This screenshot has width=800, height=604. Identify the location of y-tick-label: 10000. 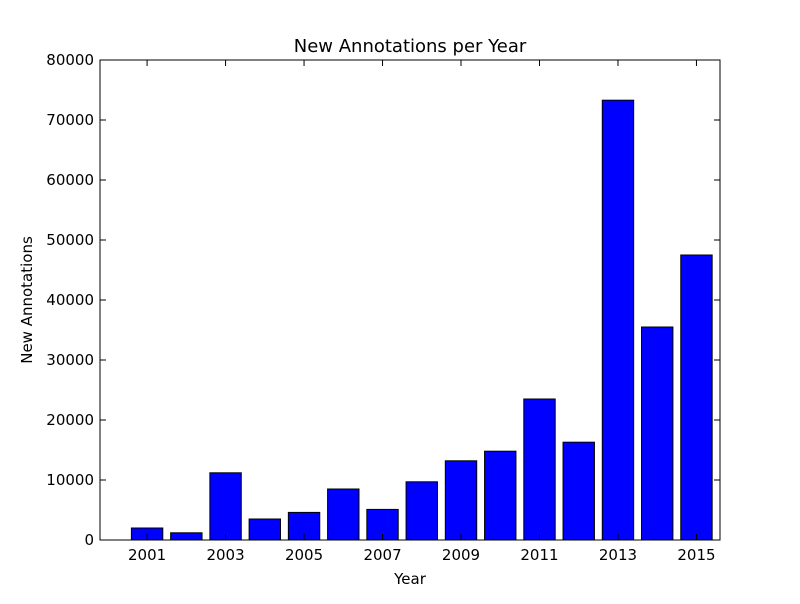
(70, 480).